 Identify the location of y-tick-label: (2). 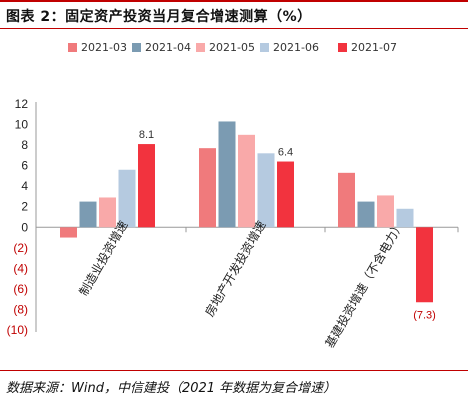
(20, 248).